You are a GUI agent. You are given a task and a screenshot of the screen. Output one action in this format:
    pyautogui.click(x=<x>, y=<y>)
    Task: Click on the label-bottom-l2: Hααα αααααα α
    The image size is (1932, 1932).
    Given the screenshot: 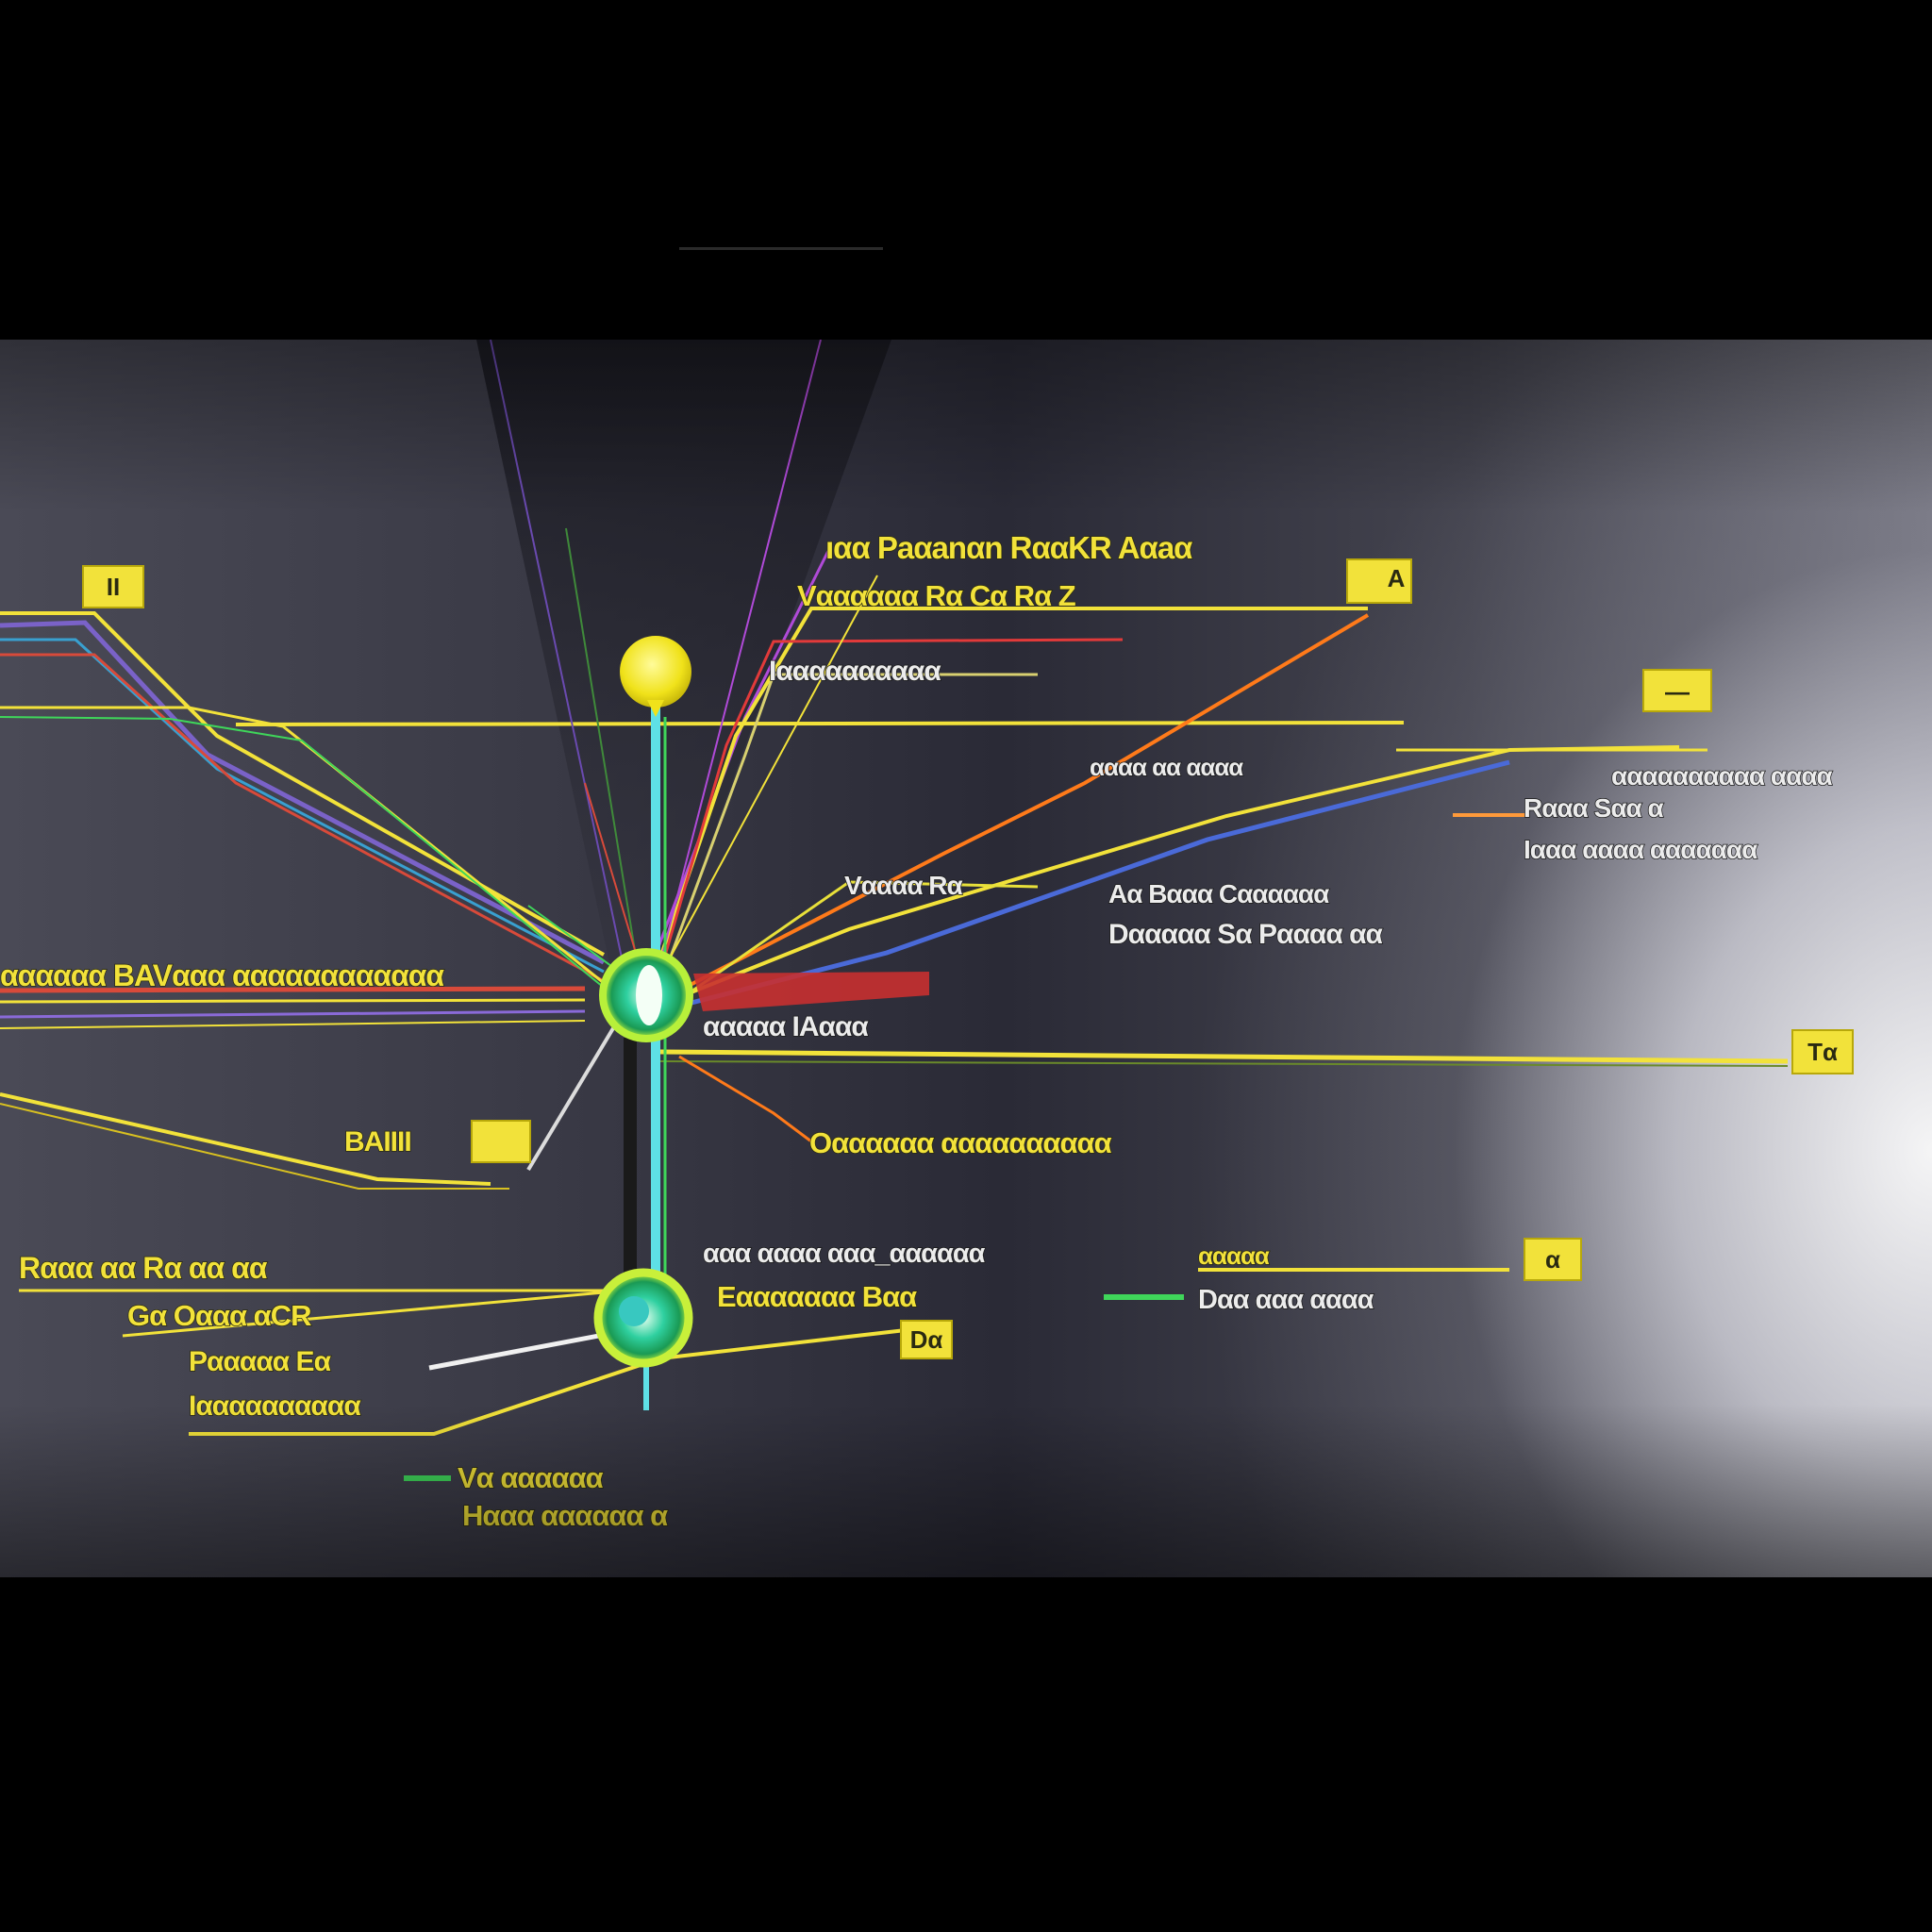 What is the action you would take?
    pyautogui.click(x=565, y=1515)
    